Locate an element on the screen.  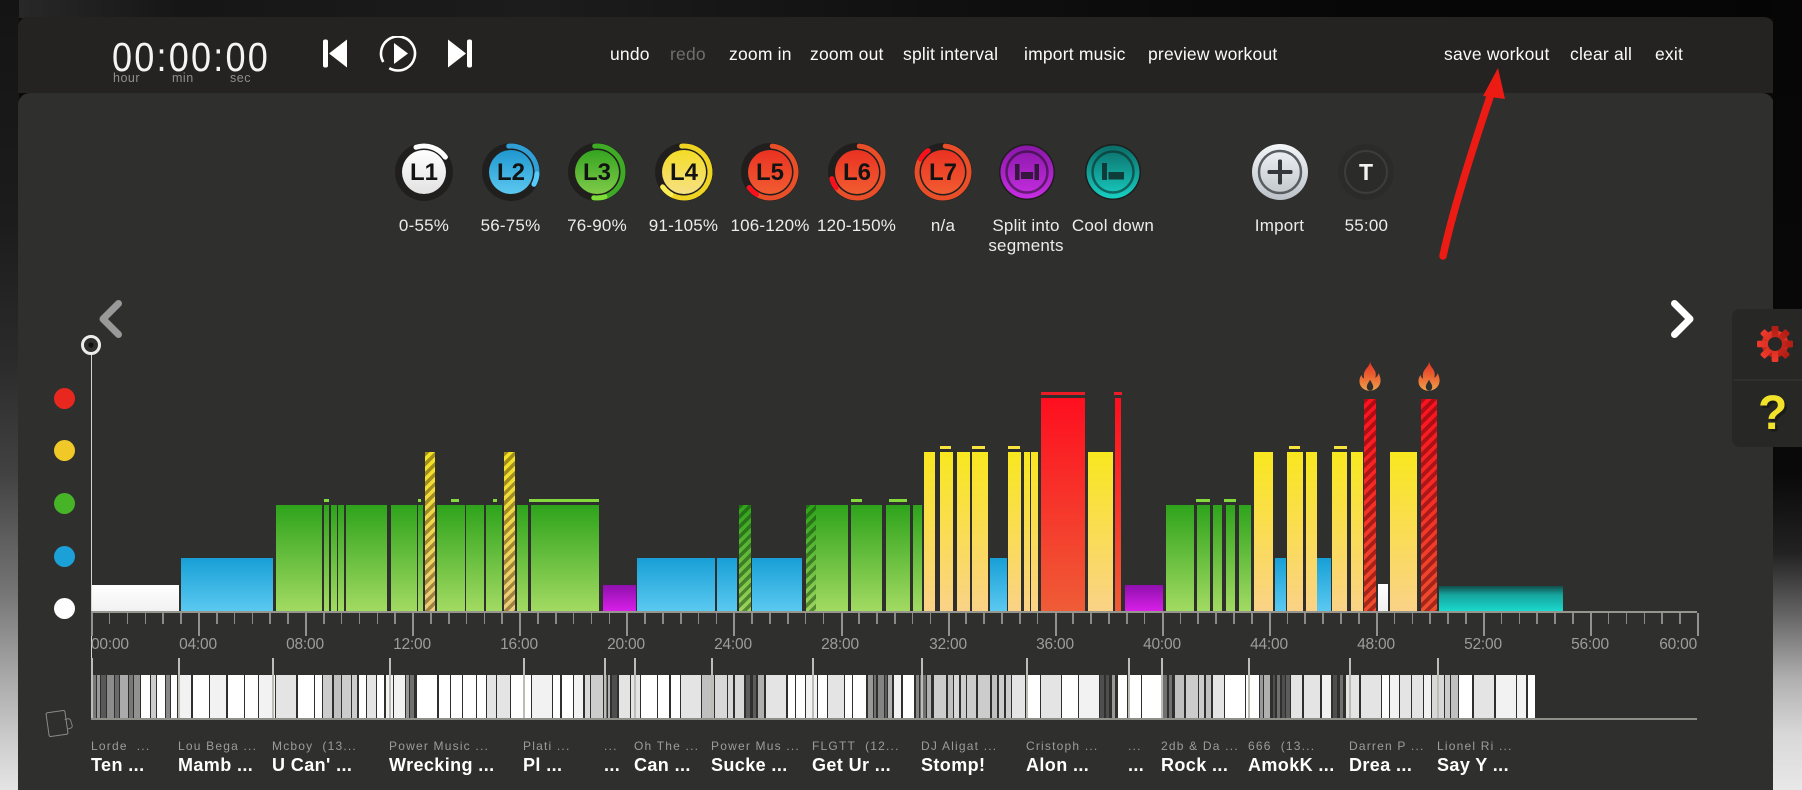
svg-text: L3 is located at coordinates (597, 172).